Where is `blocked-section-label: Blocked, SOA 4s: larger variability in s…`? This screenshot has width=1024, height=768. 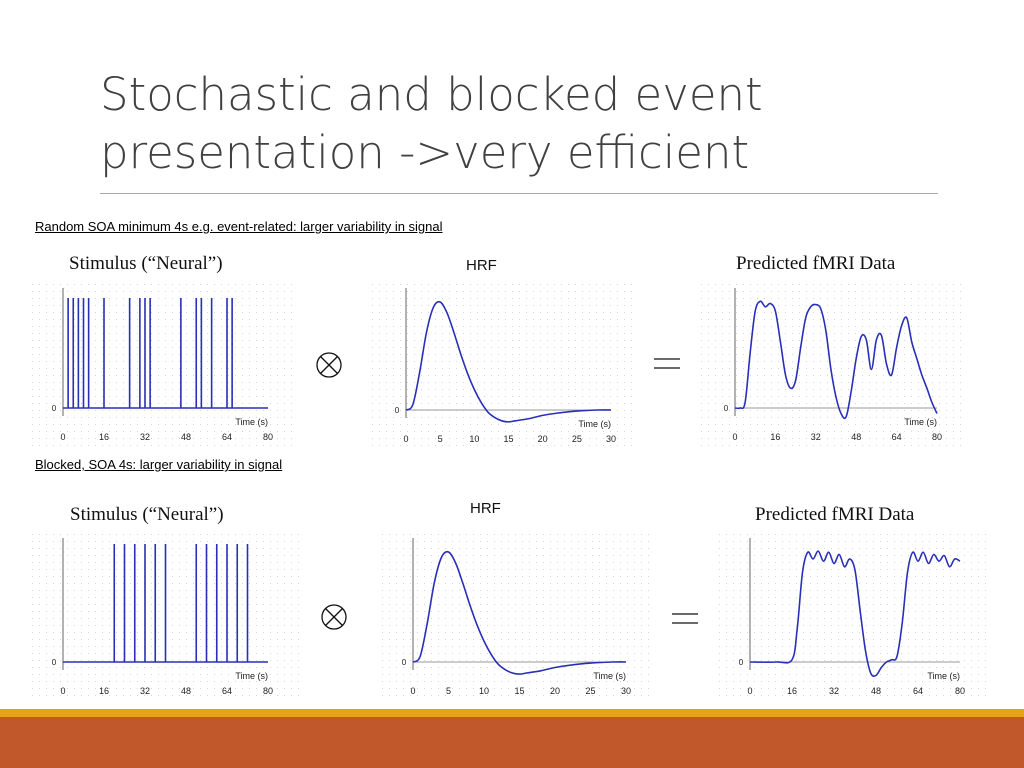 blocked-section-label: Blocked, SOA 4s: larger variability in s… is located at coordinates (159, 464).